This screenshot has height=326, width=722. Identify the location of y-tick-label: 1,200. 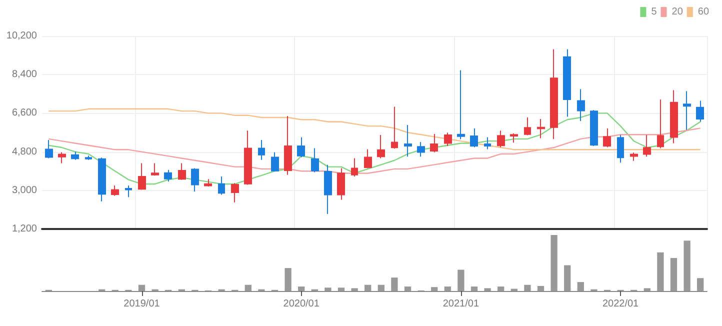
(25, 229).